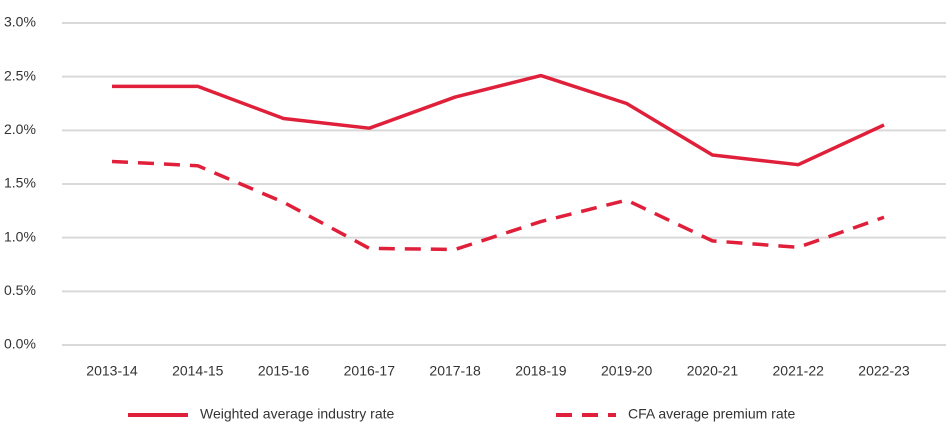  I want to click on y-tick-label: 1.5%, so click(20, 183).